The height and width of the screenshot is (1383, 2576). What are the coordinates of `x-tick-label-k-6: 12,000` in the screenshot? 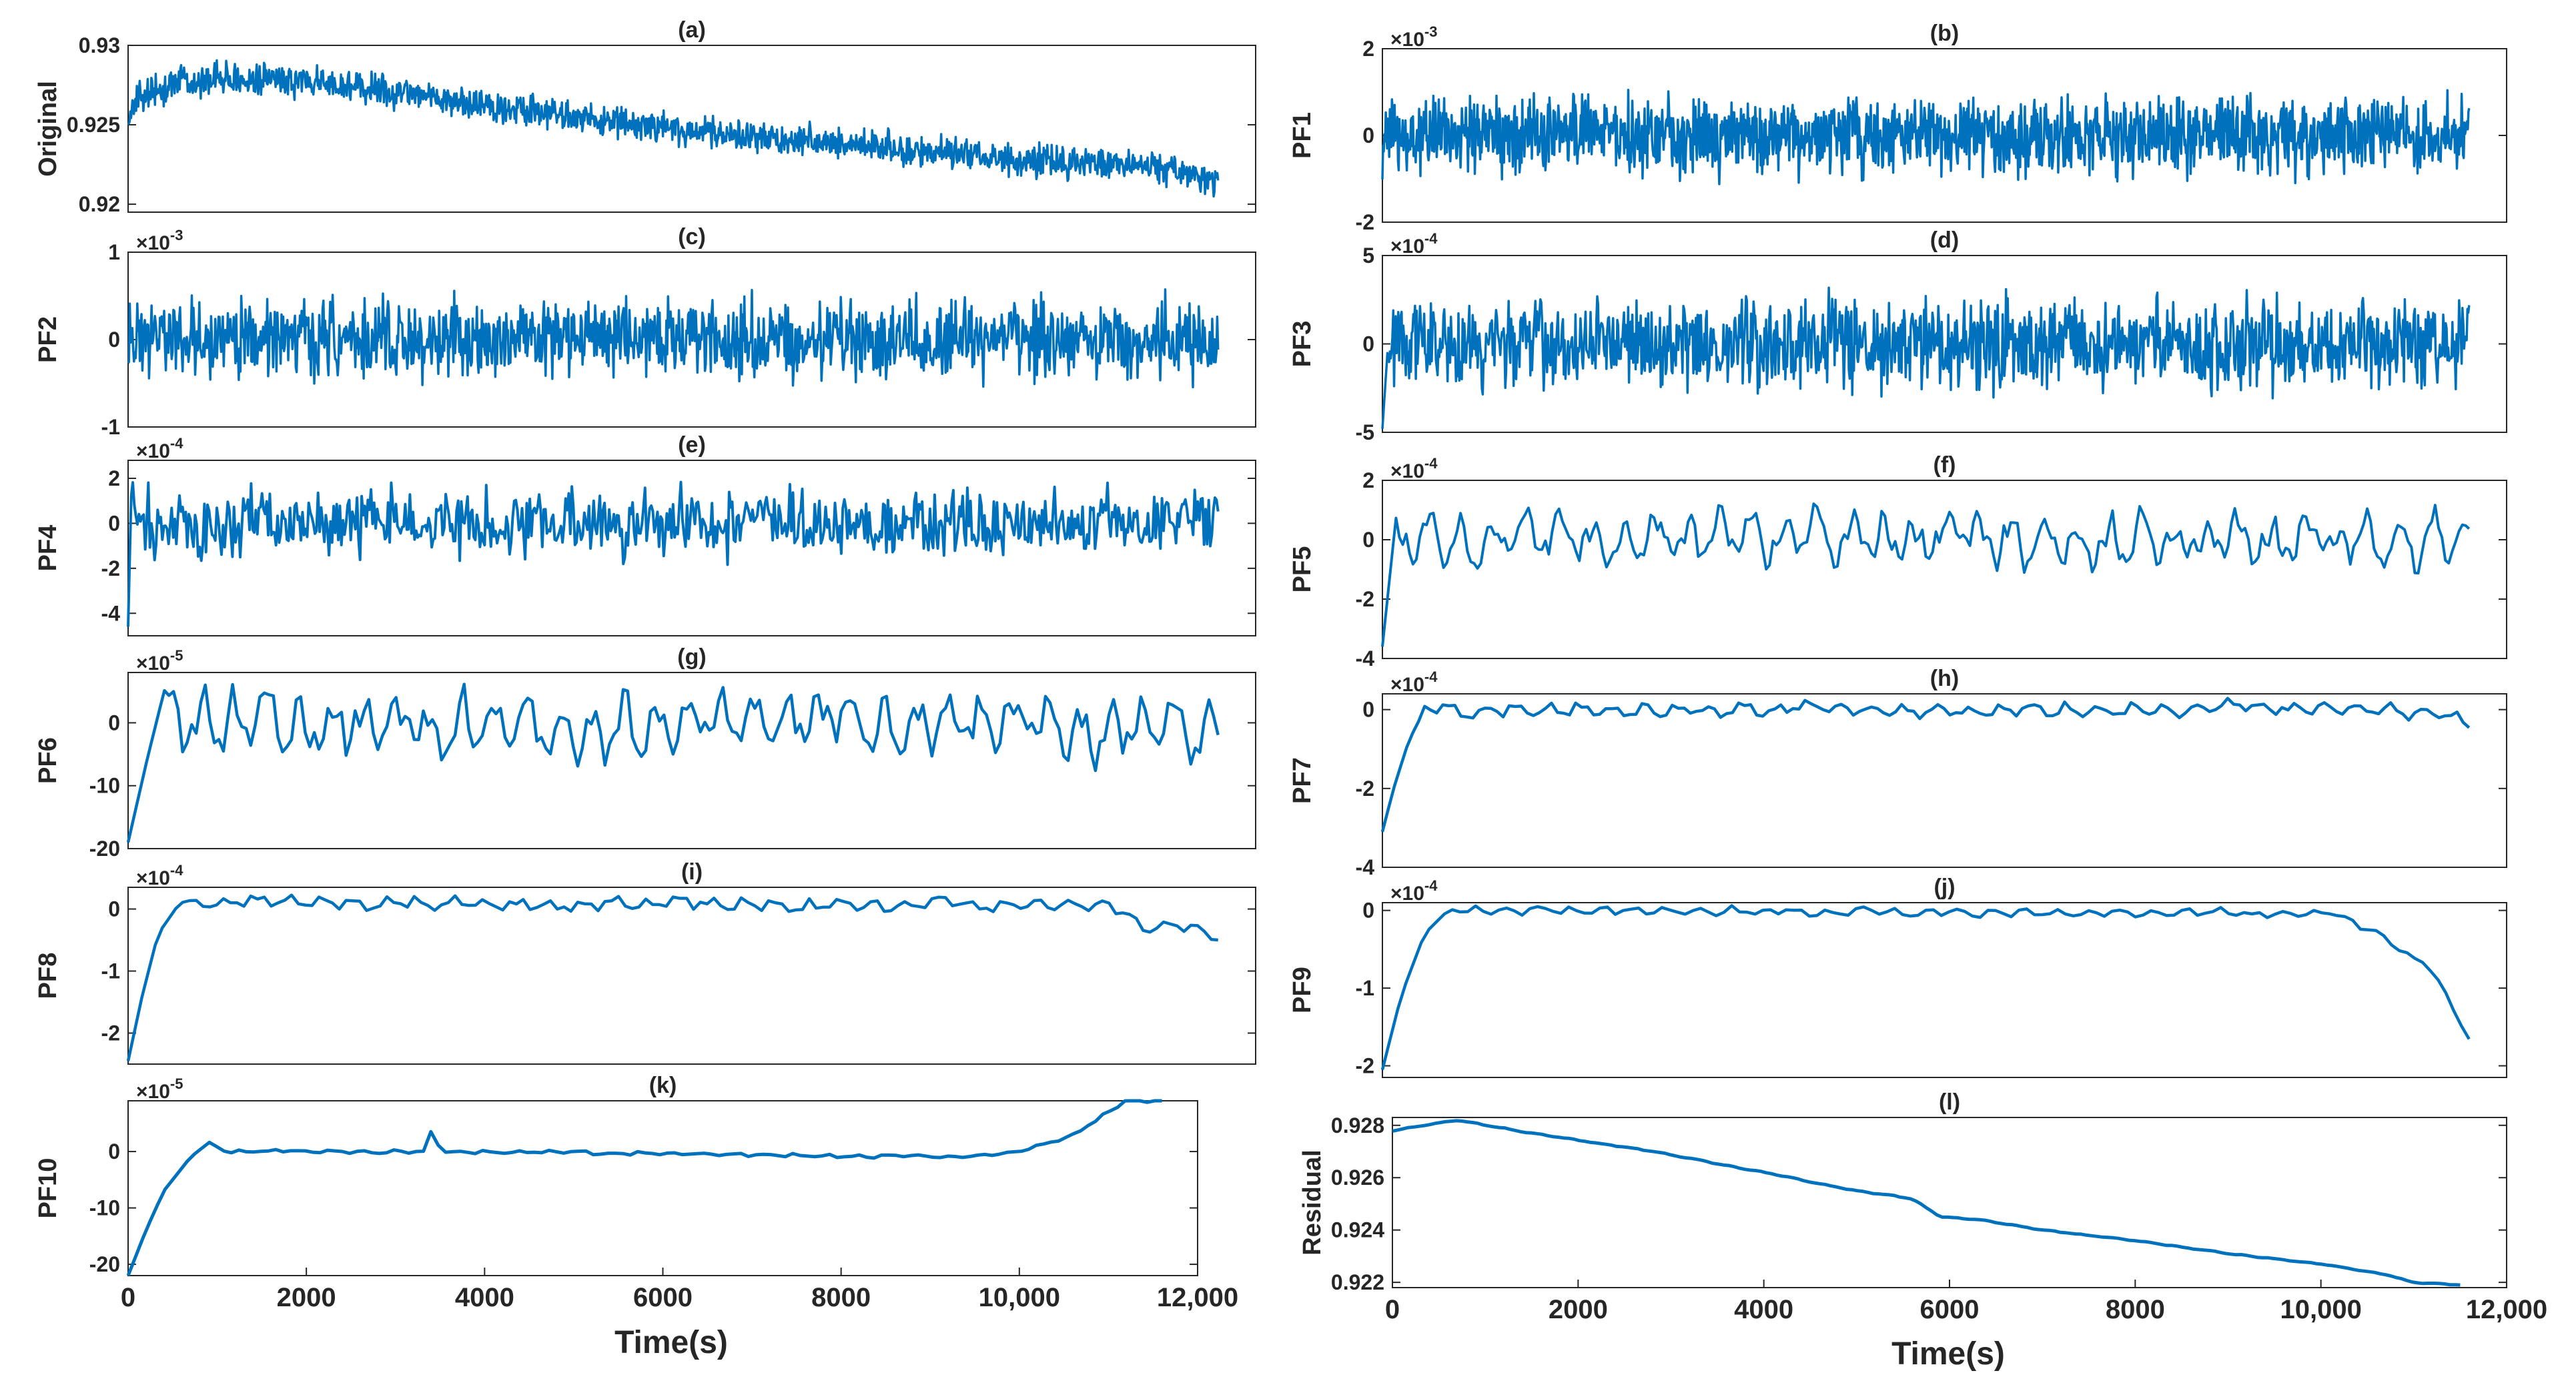 It's located at (1197, 1297).